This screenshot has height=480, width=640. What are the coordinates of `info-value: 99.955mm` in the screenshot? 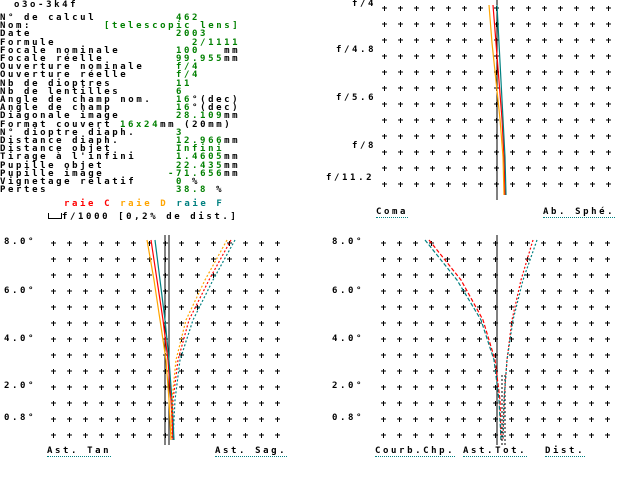 It's located at (208, 59).